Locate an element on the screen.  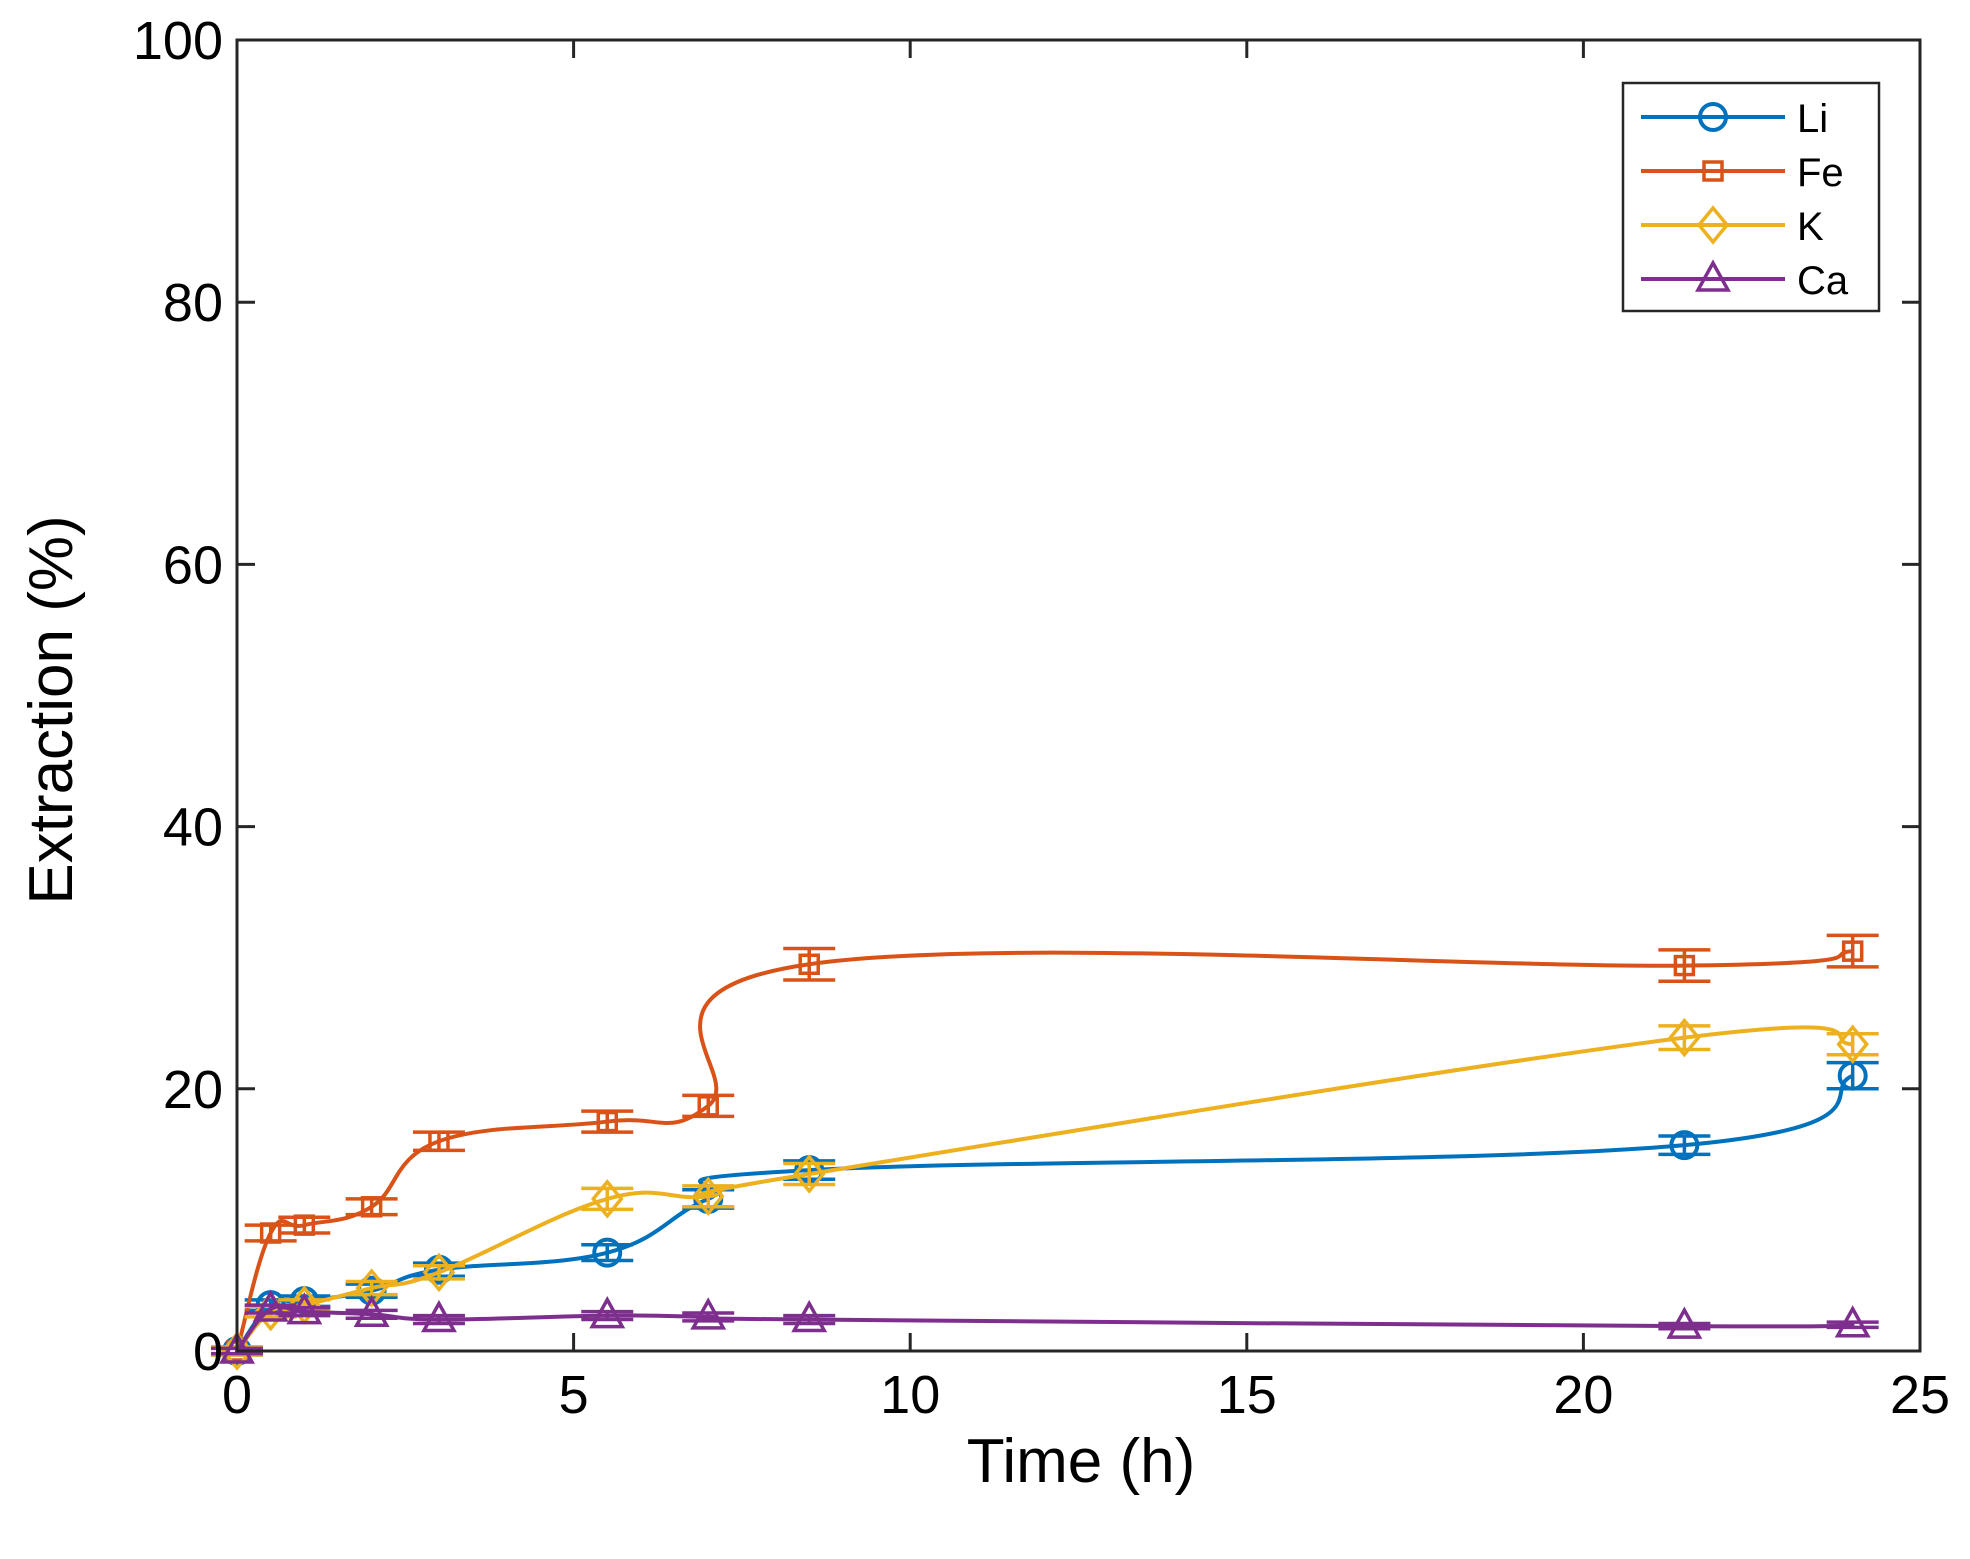
series-line-ca is located at coordinates (1044, 1328).